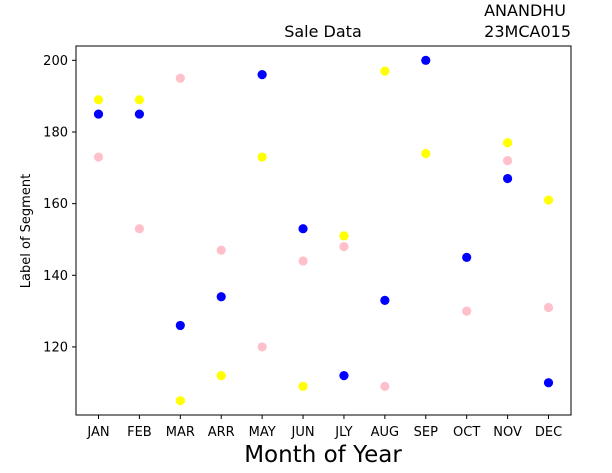  Describe the element at coordinates (466, 432) in the screenshot. I see `x-tick-label: OCT` at that location.